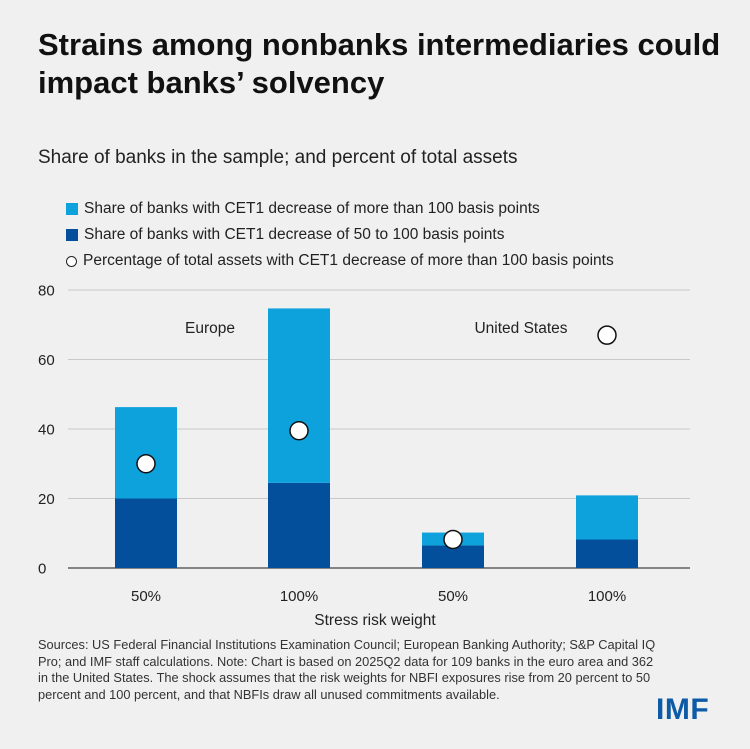  Describe the element at coordinates (72, 209) in the screenshot. I see `legend-swatch-light` at that location.